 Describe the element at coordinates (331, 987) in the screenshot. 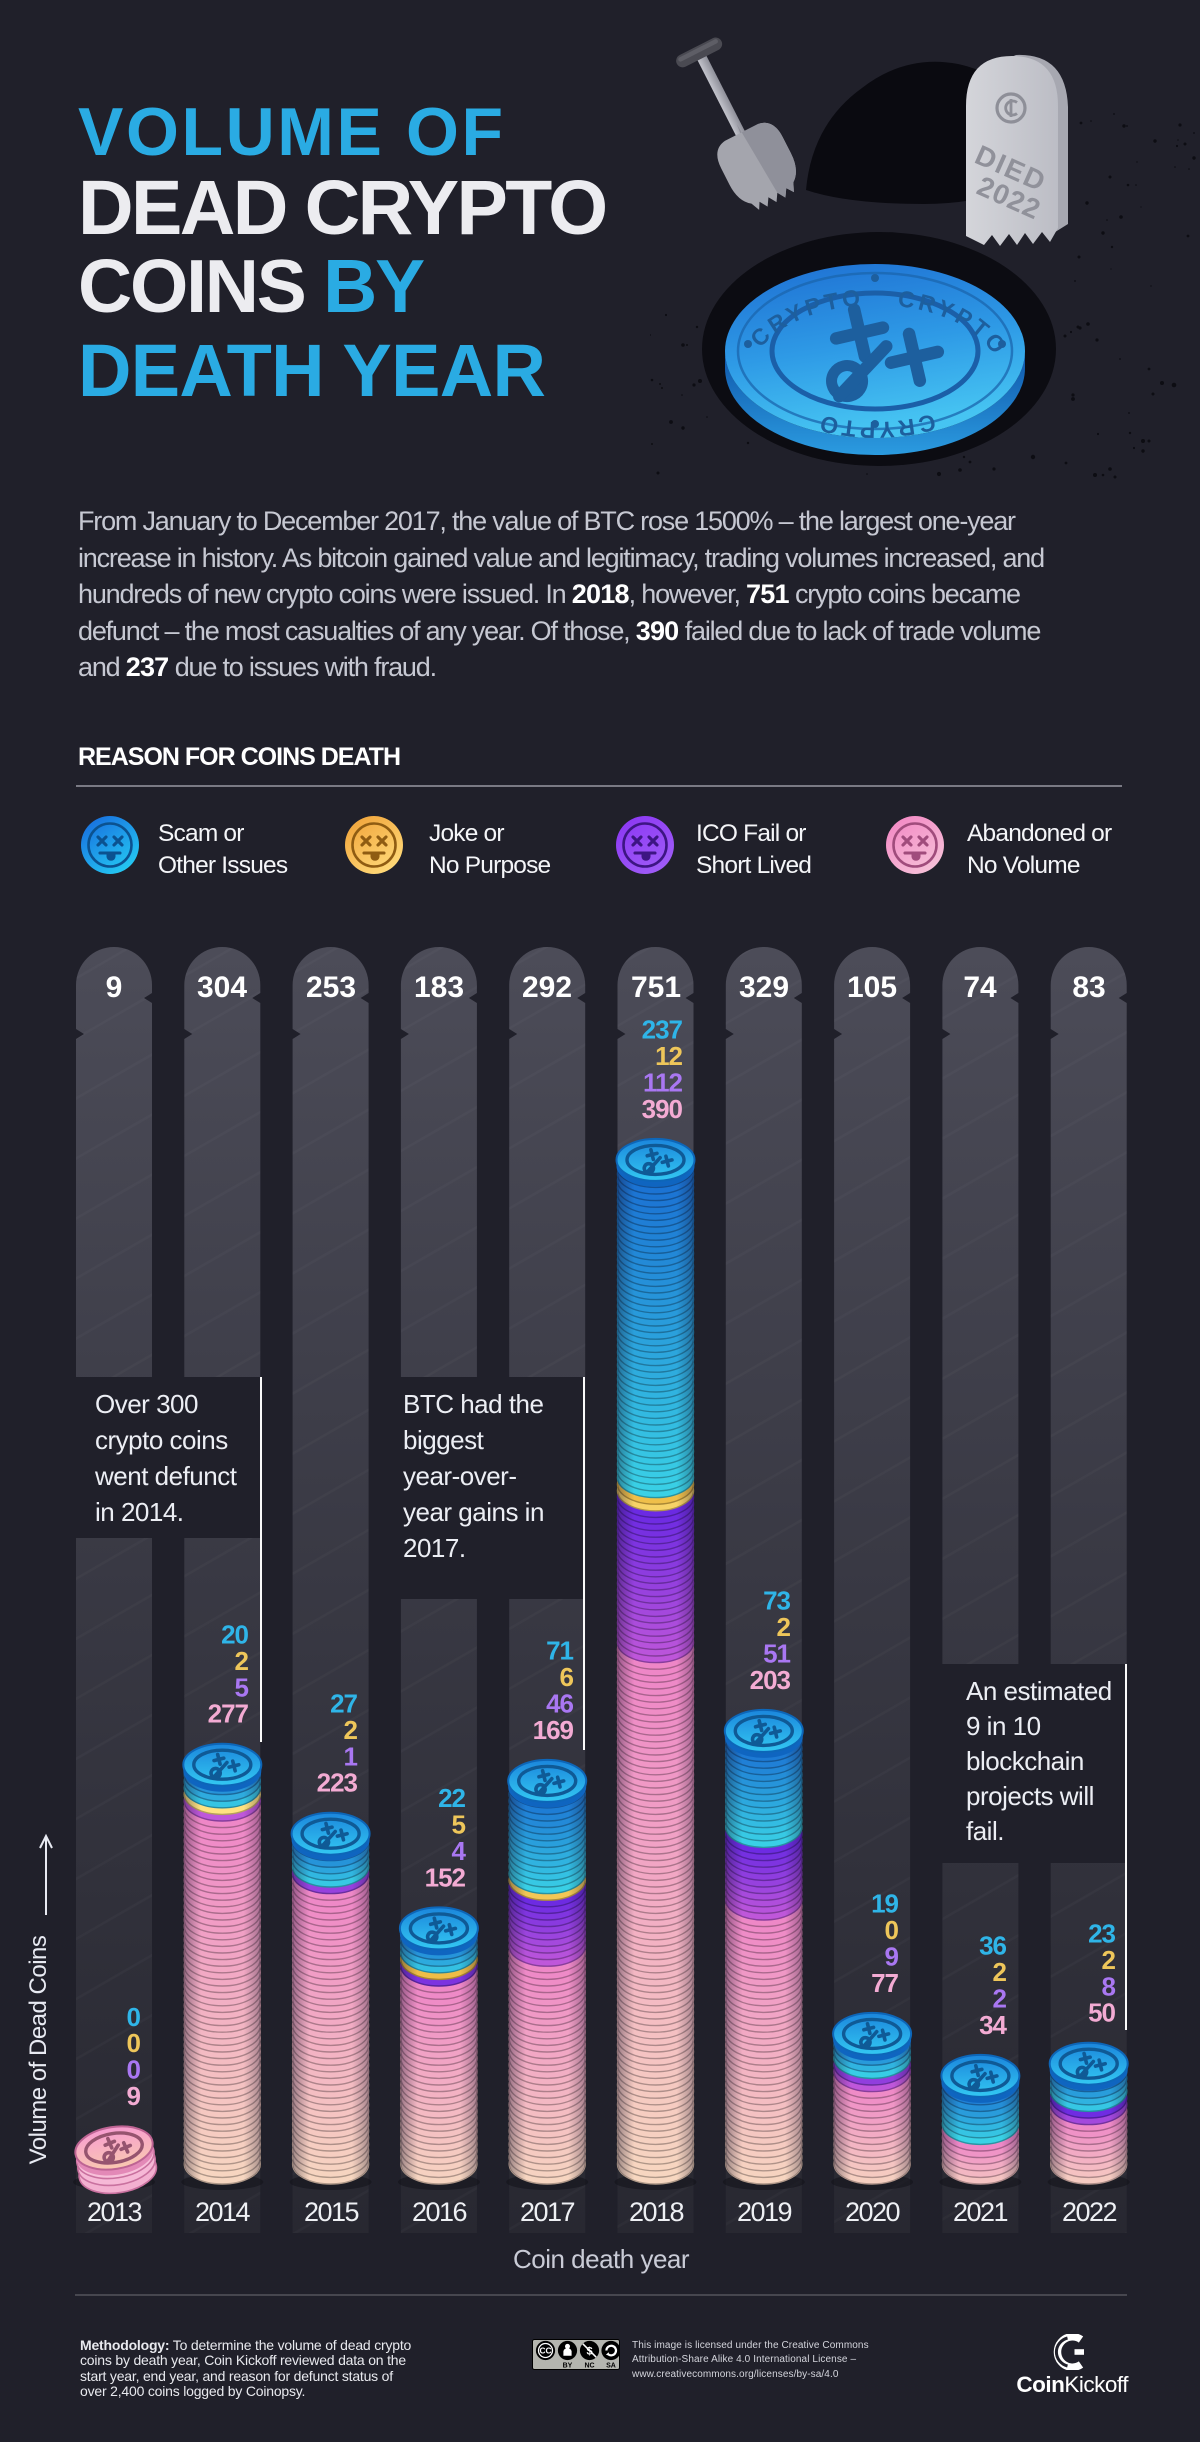

I see `svg-text: 253` at that location.